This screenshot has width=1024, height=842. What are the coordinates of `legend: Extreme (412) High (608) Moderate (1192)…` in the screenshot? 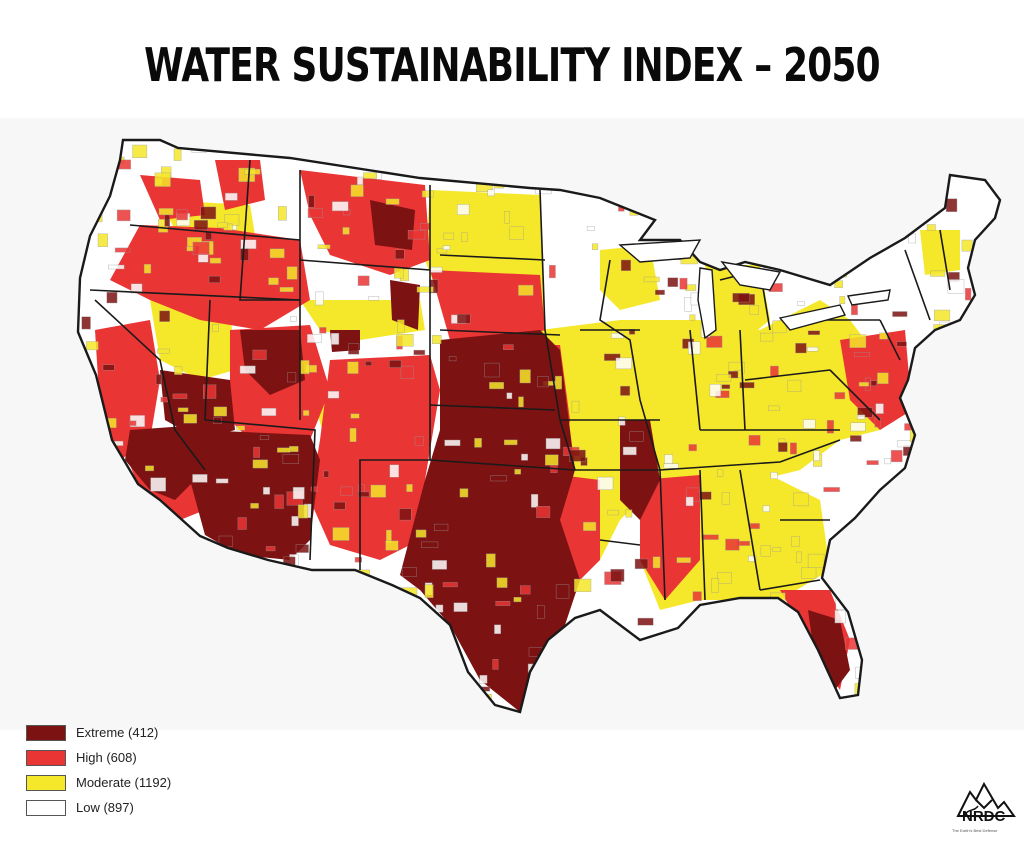 It's located at (98, 770).